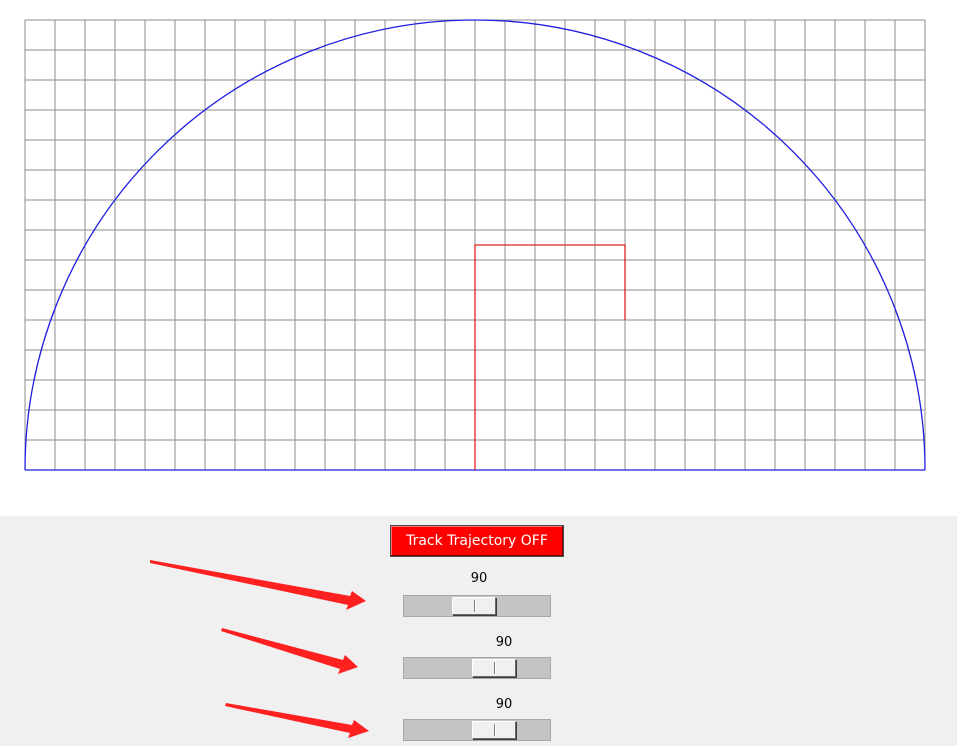 The height and width of the screenshot is (746, 957). Describe the element at coordinates (504, 704) in the screenshot. I see `slider-3-value: 90` at that location.